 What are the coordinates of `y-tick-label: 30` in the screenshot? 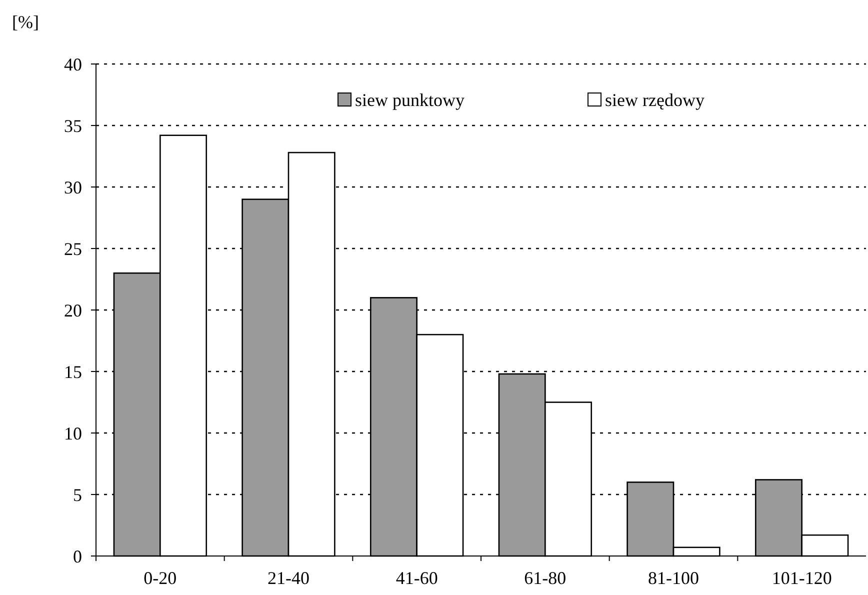 It's located at (73, 187).